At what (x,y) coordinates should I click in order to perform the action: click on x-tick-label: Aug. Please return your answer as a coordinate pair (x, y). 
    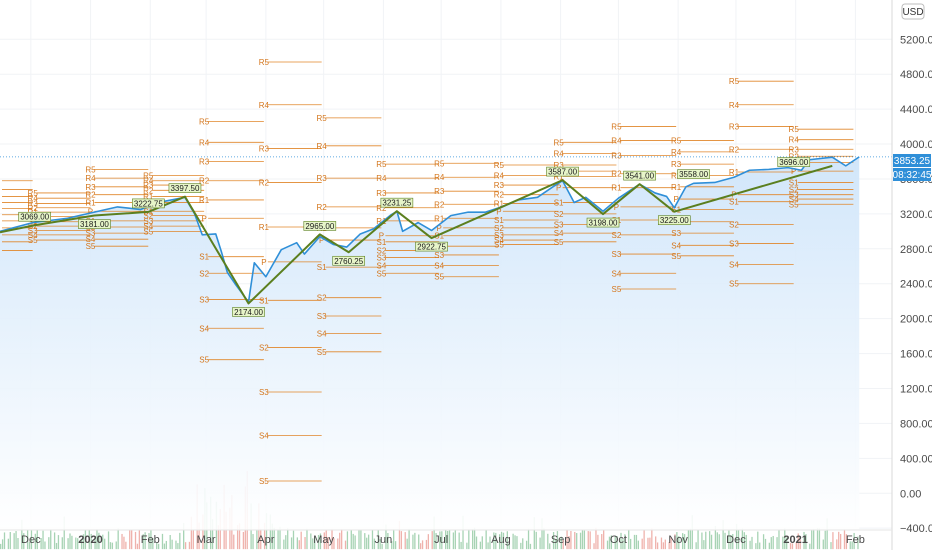
    Looking at the image, I should click on (501, 540).